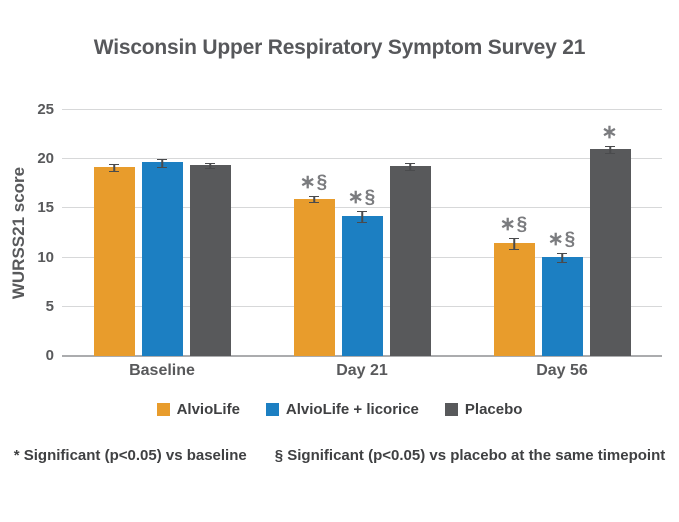 The height and width of the screenshot is (522, 679). I want to click on bar-placebo-baseline, so click(210, 260).